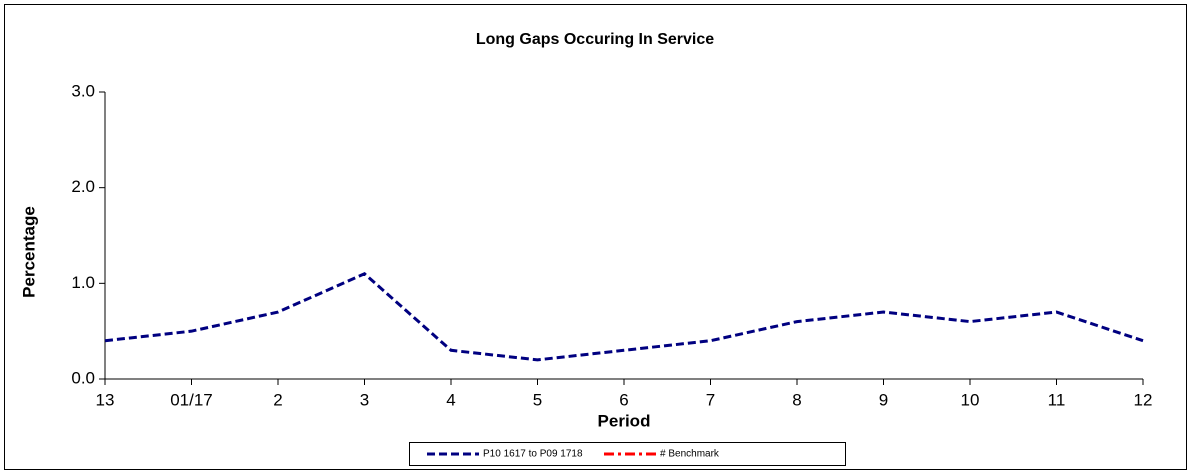  I want to click on y-tick-label: 2.0, so click(83, 186).